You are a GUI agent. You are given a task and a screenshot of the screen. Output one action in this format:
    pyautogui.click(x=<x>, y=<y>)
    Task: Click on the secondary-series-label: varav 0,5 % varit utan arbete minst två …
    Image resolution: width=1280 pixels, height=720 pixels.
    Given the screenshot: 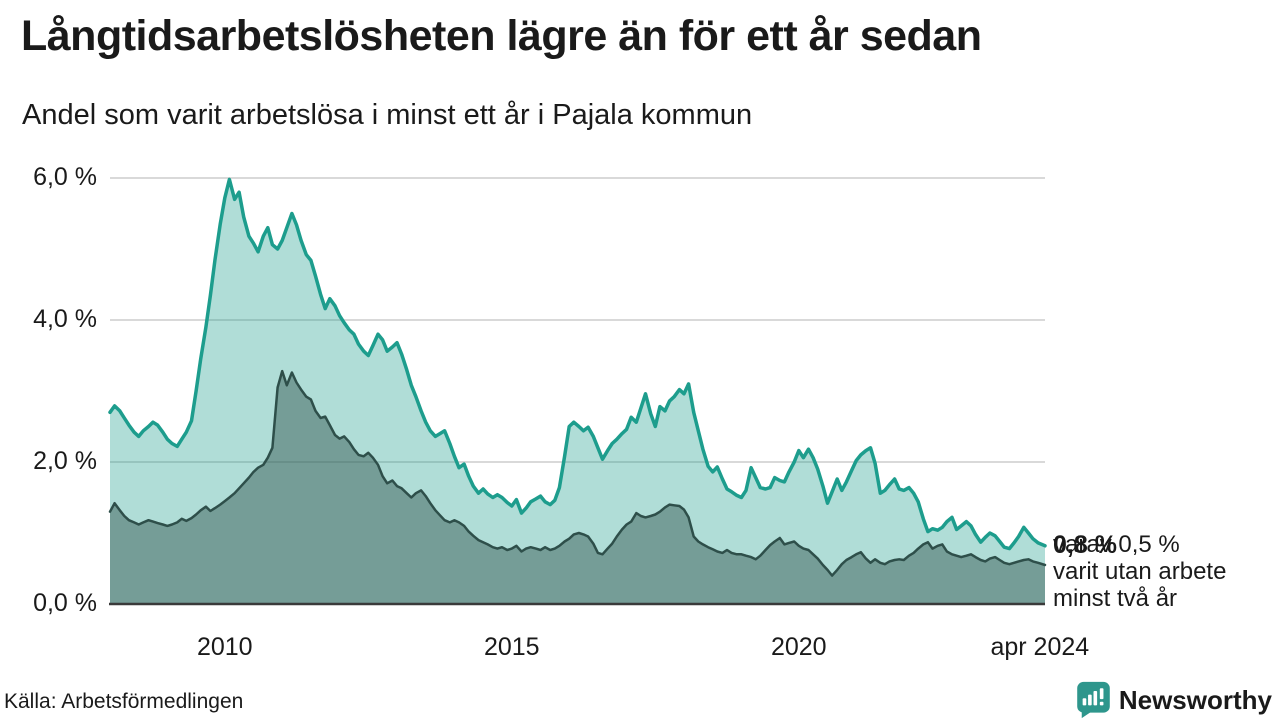 What is the action you would take?
    pyautogui.click(x=1140, y=571)
    